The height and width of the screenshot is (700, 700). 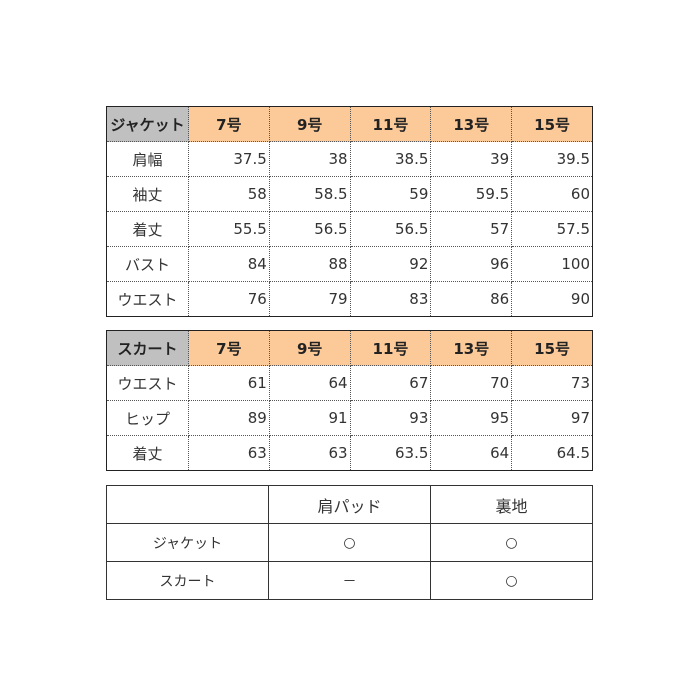 I want to click on measurement-cell: 58.5, so click(x=309, y=194).